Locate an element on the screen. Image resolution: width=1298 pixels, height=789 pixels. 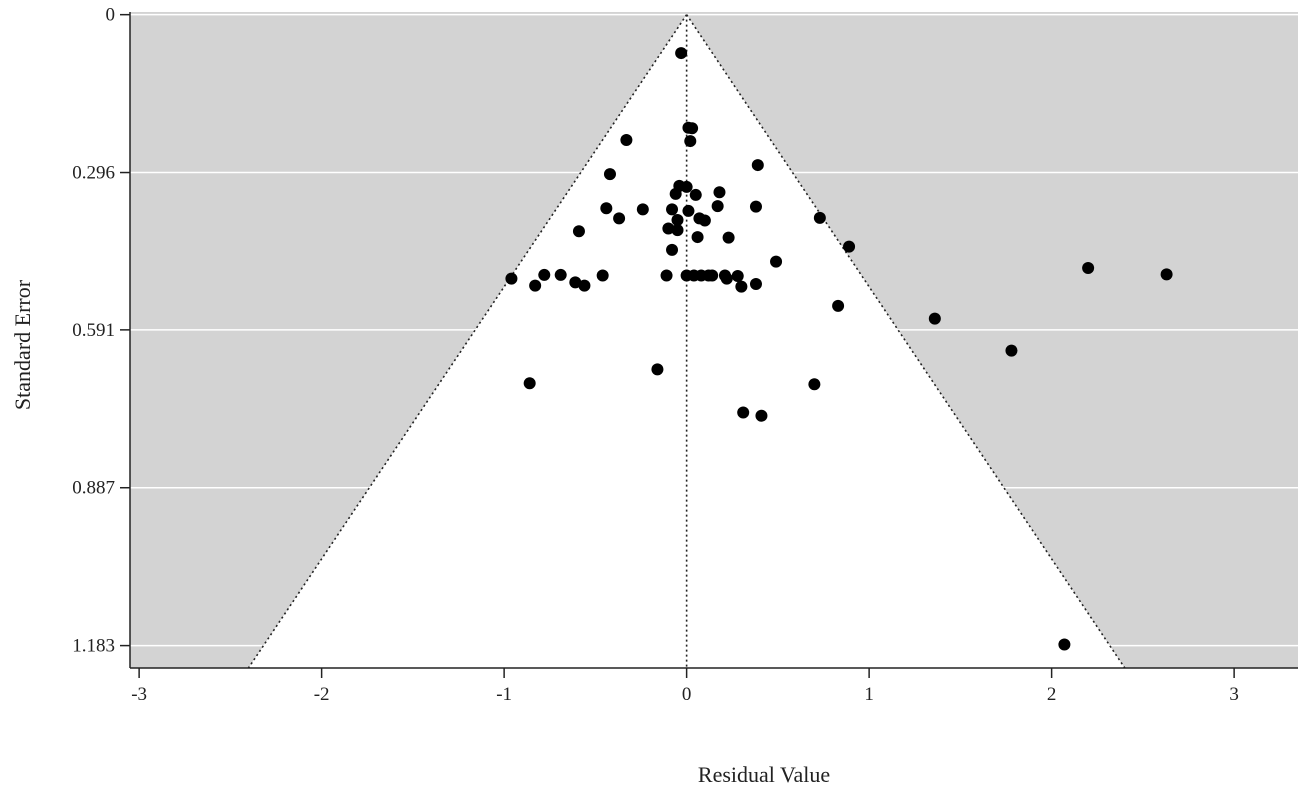
x-tick-label-5: 2 is located at coordinates (1052, 694).